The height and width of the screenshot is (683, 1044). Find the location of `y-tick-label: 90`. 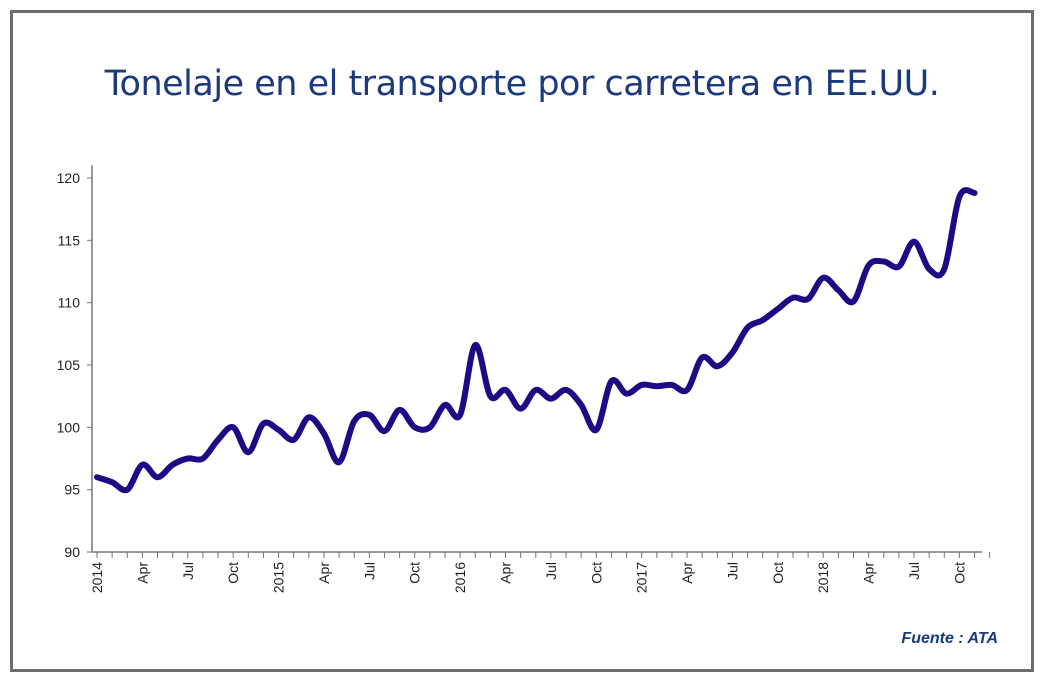

y-tick-label: 90 is located at coordinates (72, 552).